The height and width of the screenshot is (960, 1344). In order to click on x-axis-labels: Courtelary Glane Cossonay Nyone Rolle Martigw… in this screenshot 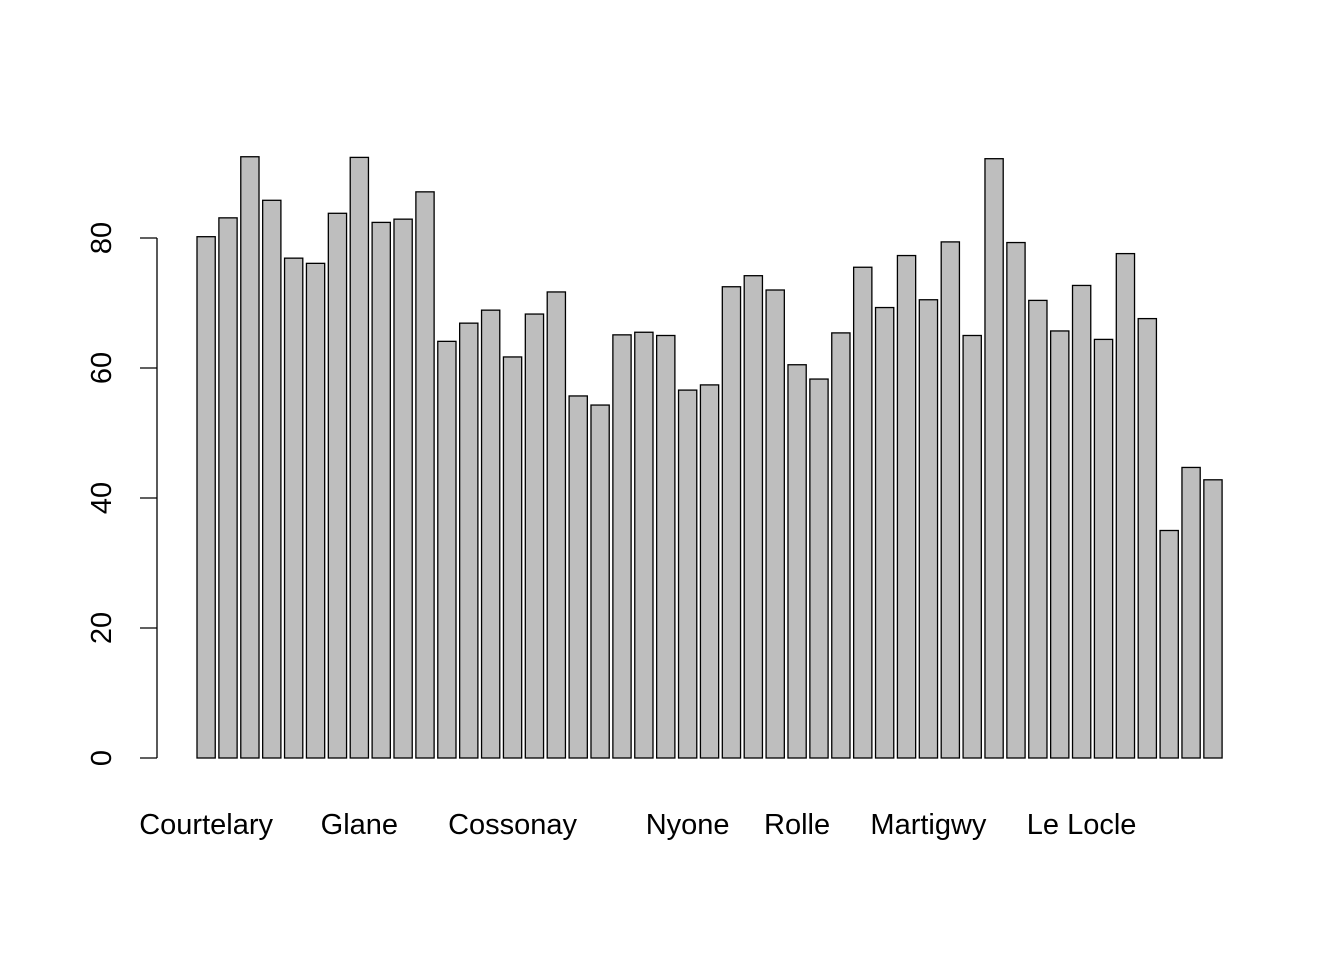, I will do `click(637, 825)`.